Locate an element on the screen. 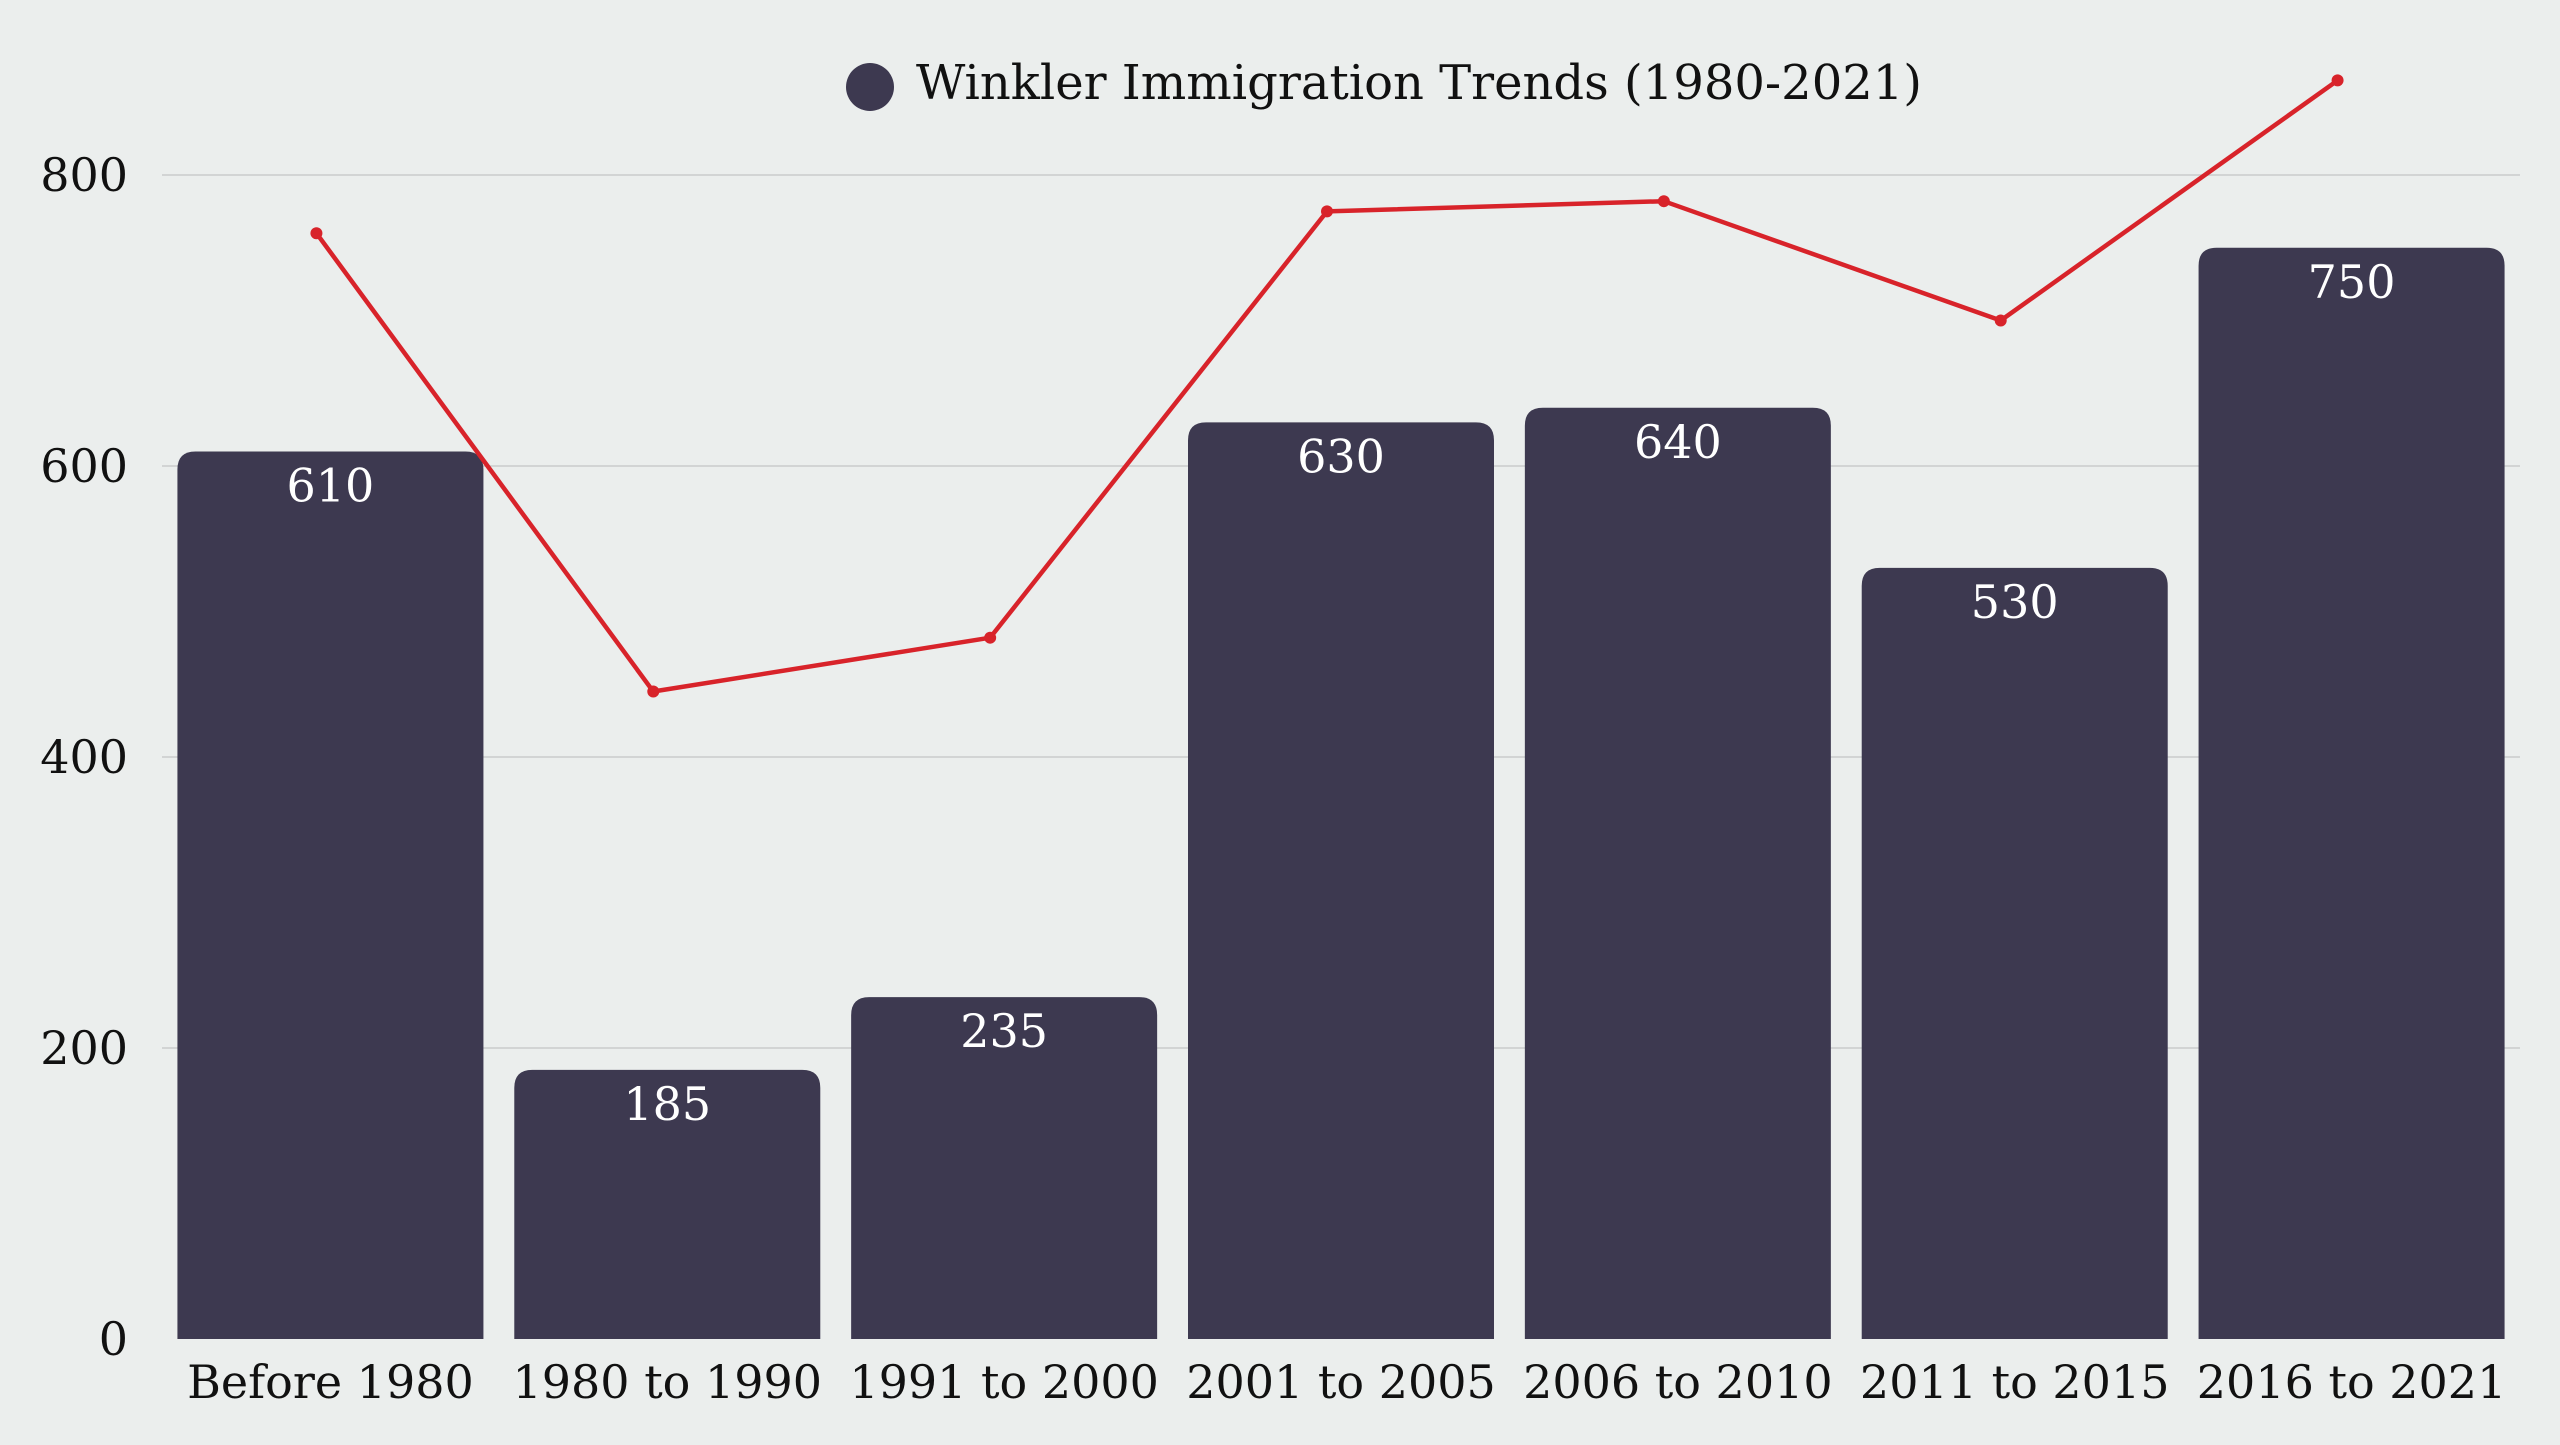  x-tick-label: 2011 to 2015 is located at coordinates (2015, 1382).